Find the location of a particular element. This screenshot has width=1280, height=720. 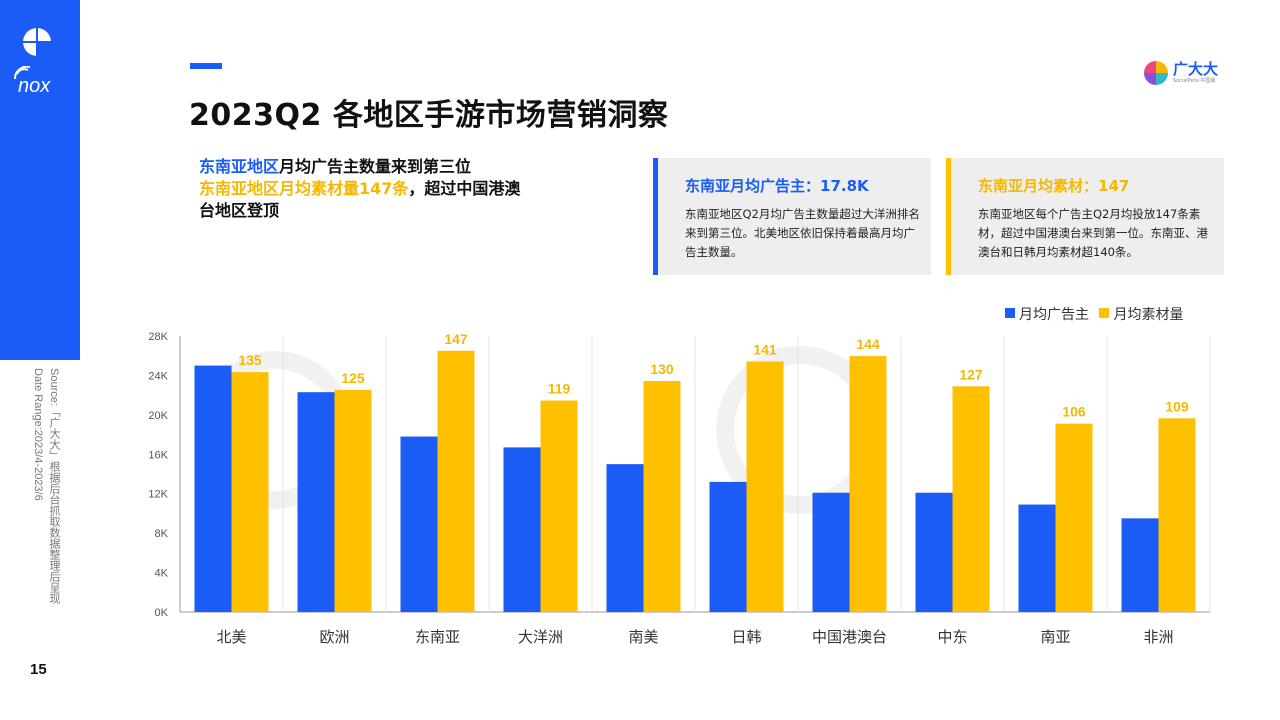

x-category-label: 北美 is located at coordinates (231, 637).